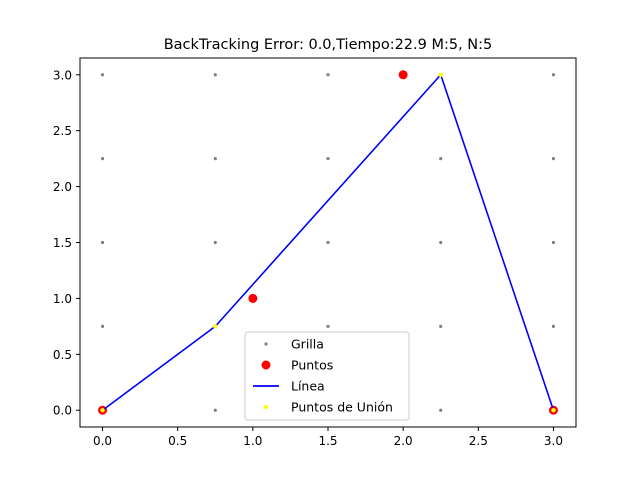 The height and width of the screenshot is (480, 640). Describe the element at coordinates (252, 441) in the screenshot. I see `x-tick-label: 1.0` at that location.